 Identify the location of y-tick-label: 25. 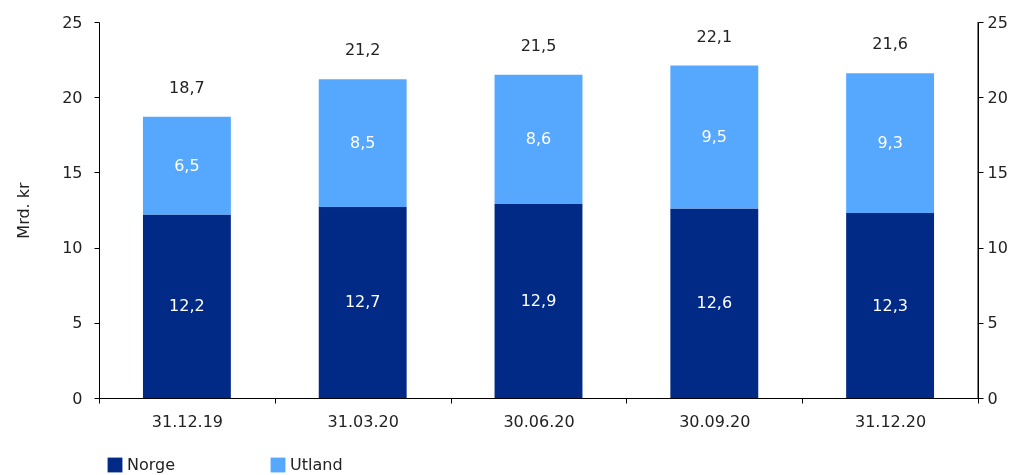
(72, 22).